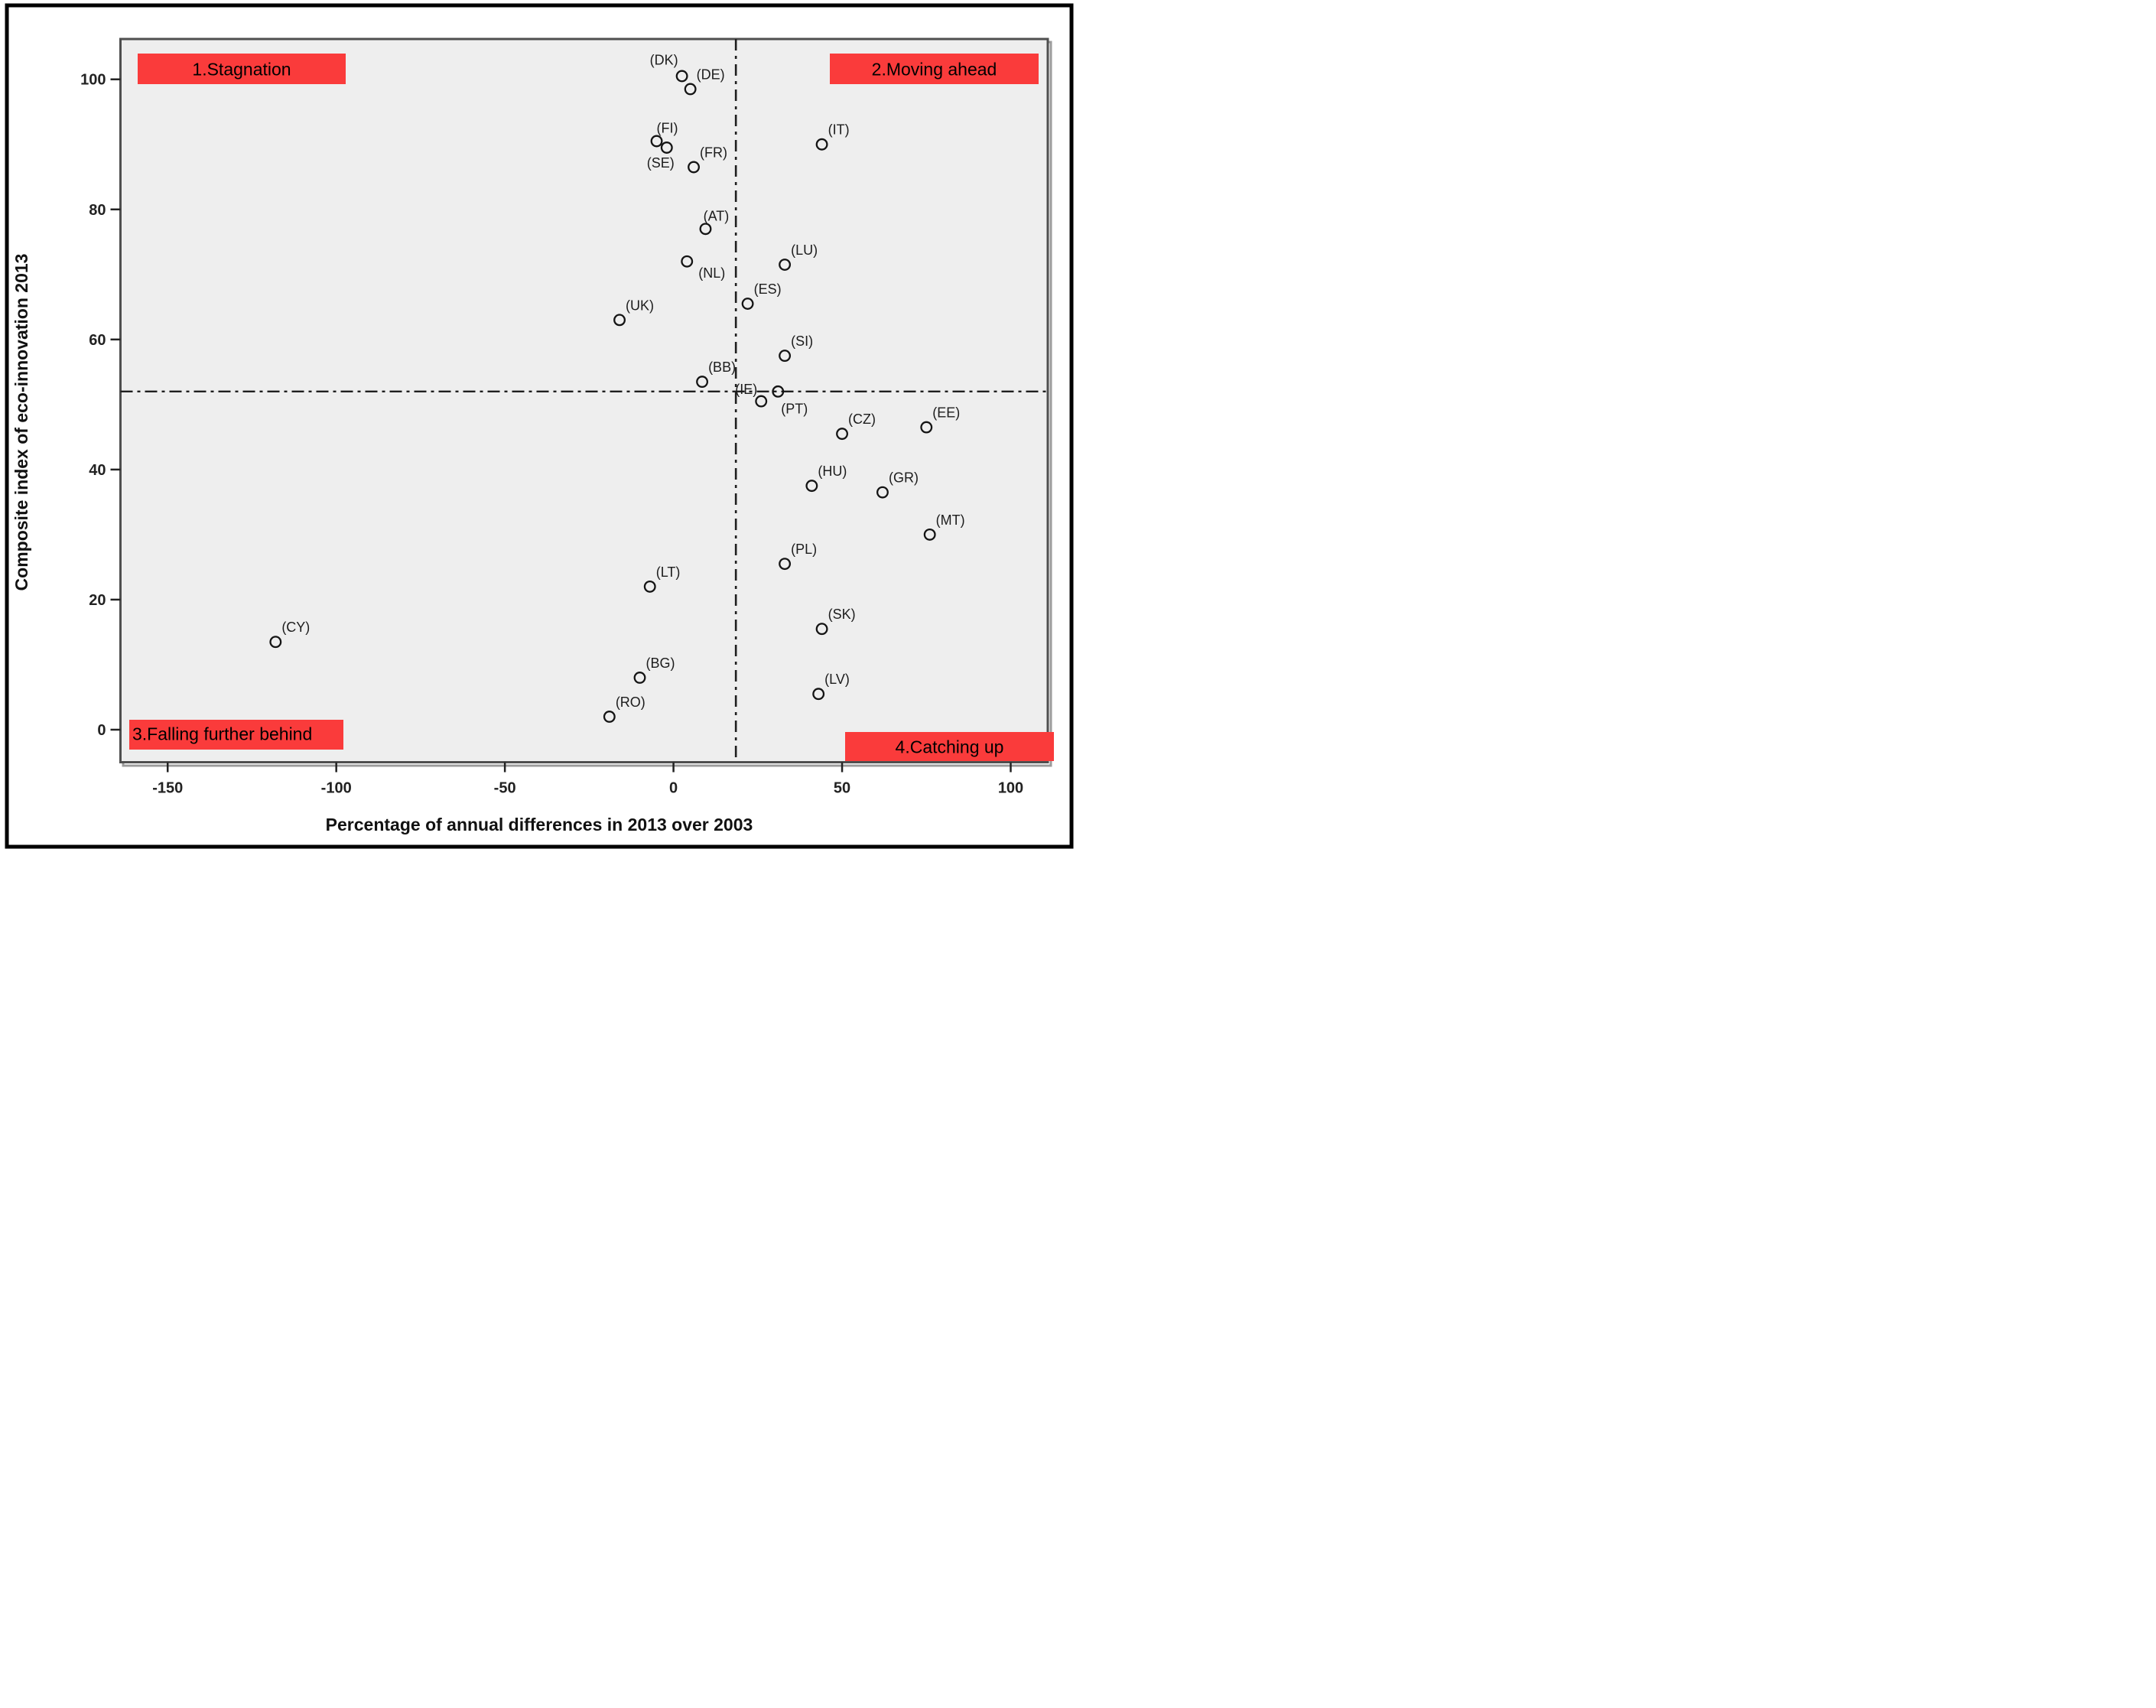 Image resolution: width=2156 pixels, height=1708 pixels. Describe the element at coordinates (802, 341) in the screenshot. I see `data-point-label: (SI)` at that location.